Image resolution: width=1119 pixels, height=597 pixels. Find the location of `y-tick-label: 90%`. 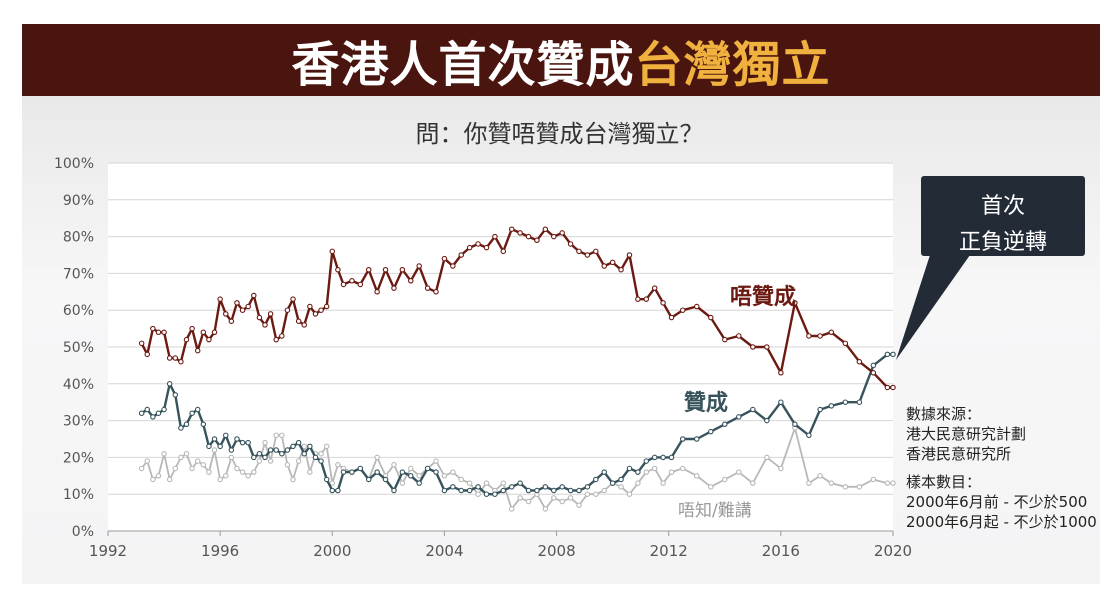

y-tick-label: 90% is located at coordinates (78, 201).